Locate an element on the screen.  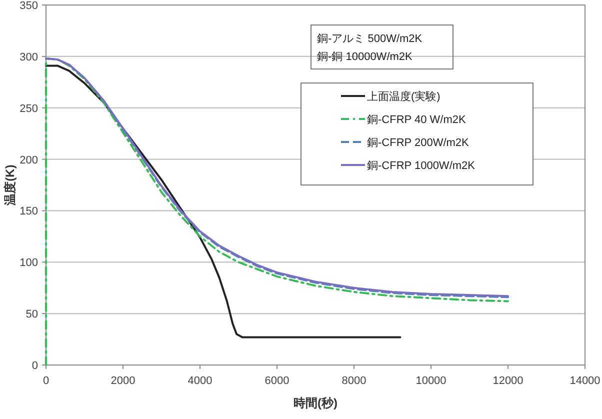
y-tick-label: 150 is located at coordinates (29, 212).